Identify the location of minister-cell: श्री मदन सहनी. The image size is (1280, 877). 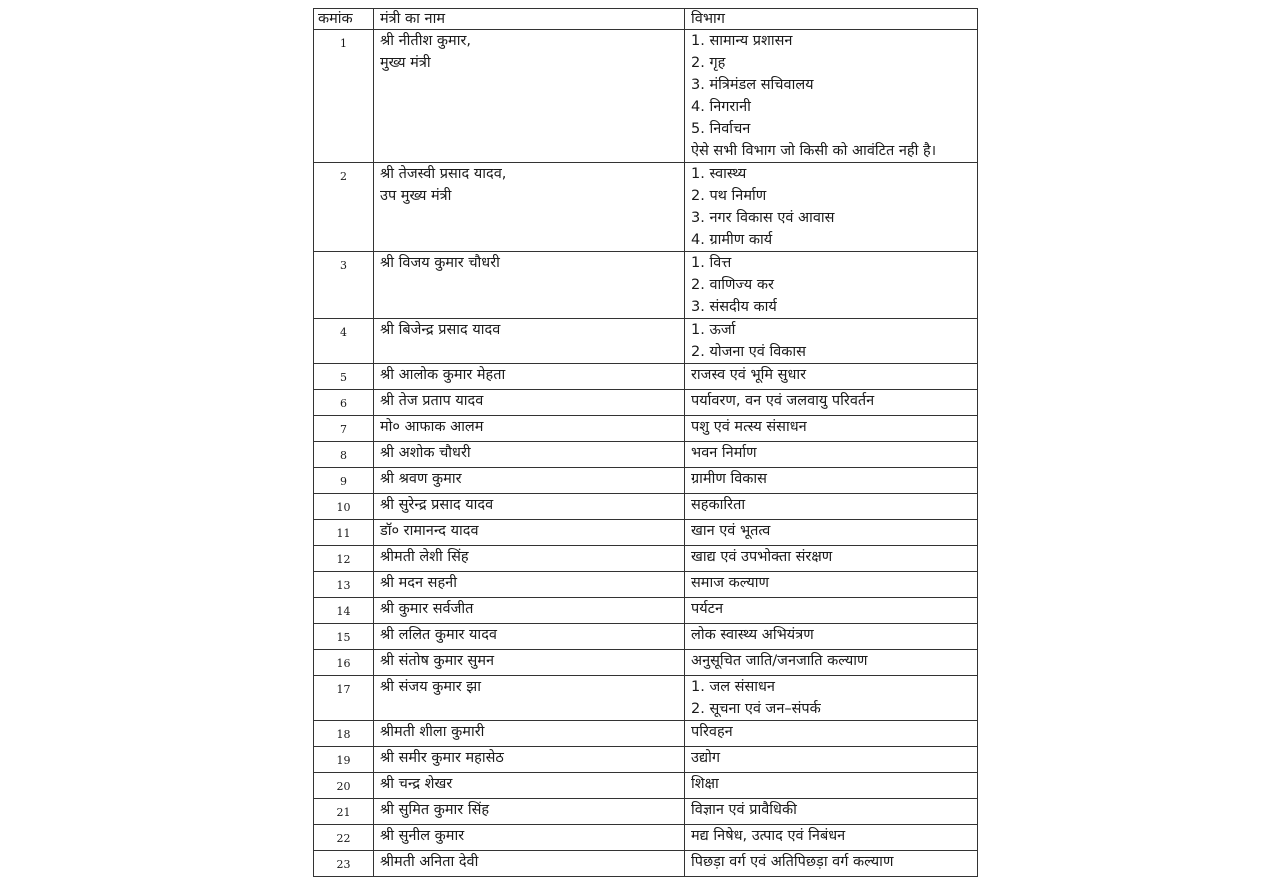
(529, 584).